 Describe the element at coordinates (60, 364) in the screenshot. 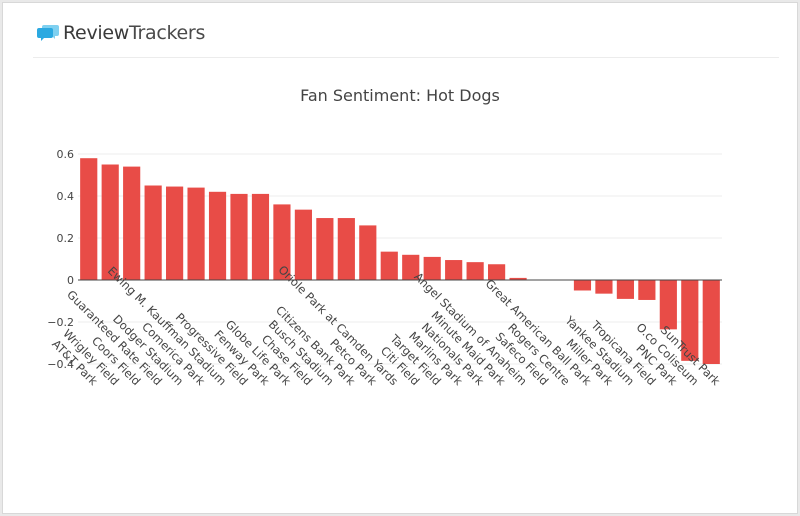

I see `y-tick-label: −0.4` at that location.